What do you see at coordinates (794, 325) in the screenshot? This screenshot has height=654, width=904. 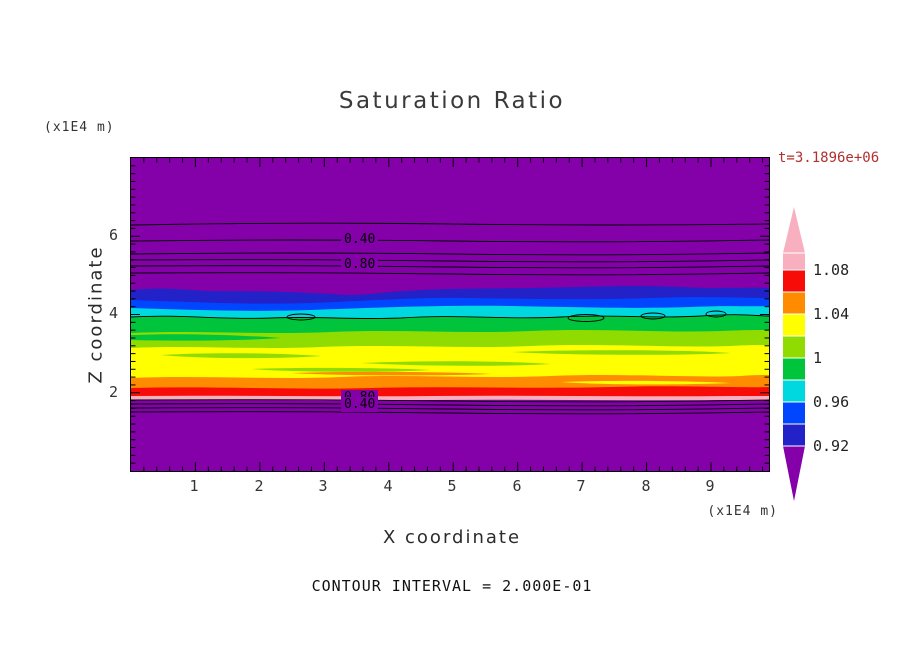 I see `colorbar-seg-yellow` at bounding box center [794, 325].